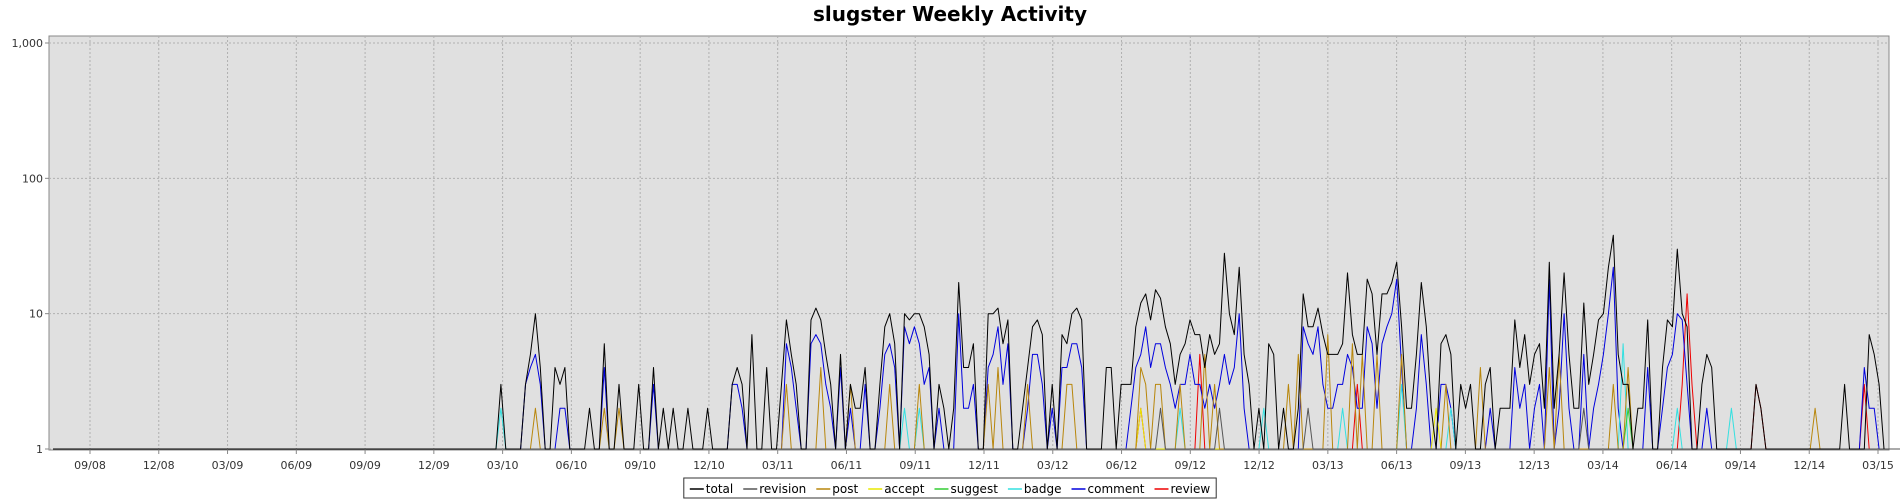 The width and height of the screenshot is (1900, 500). What do you see at coordinates (984, 465) in the screenshot?
I see `x-tick-label: 12/11` at bounding box center [984, 465].